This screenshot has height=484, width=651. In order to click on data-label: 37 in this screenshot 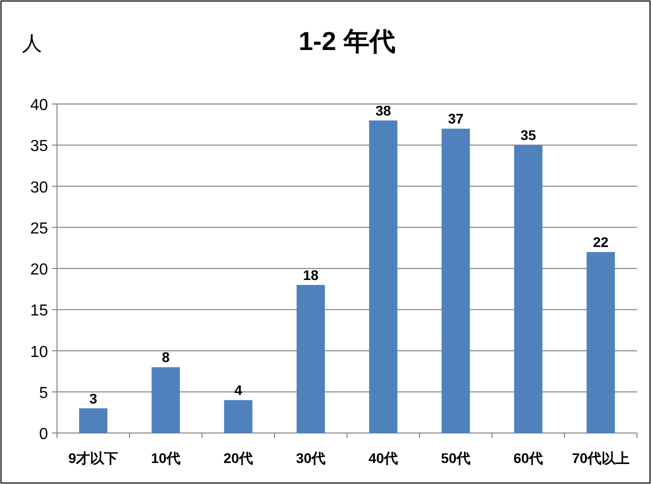, I will do `click(456, 118)`.